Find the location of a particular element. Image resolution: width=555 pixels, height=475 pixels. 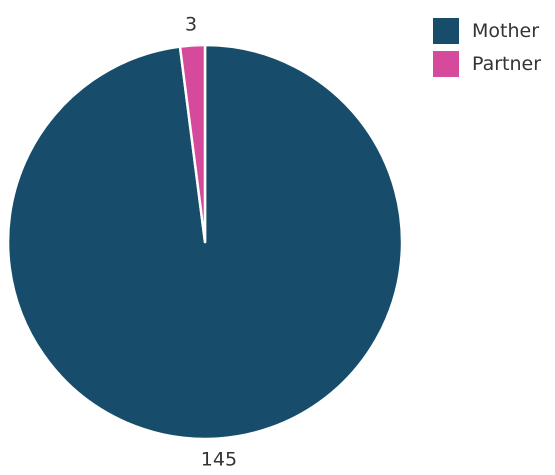

pie-labels: 145 3 is located at coordinates (211, 241).